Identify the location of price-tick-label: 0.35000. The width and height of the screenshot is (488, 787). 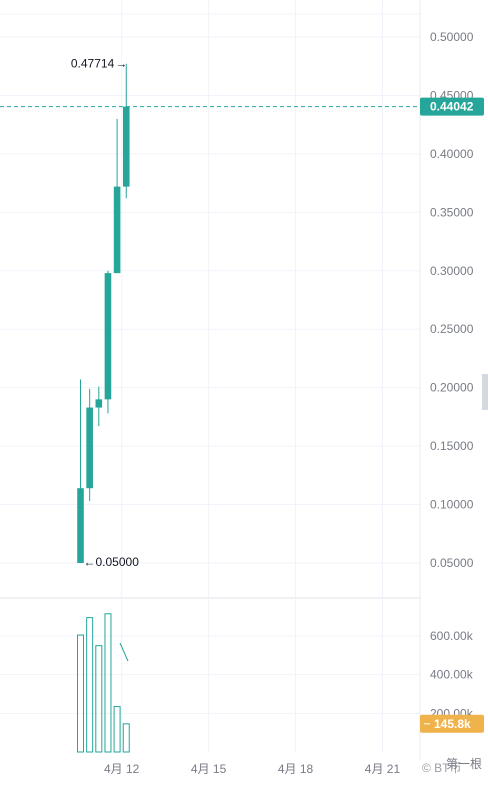
(452, 212).